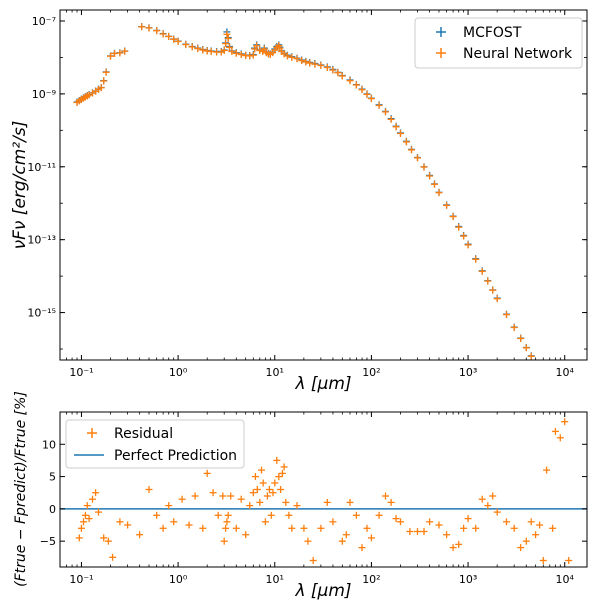 This screenshot has width=598, height=603. Describe the element at coordinates (44, 21) in the screenshot. I see `sed-y-tick-label: 10⁻⁷` at that location.